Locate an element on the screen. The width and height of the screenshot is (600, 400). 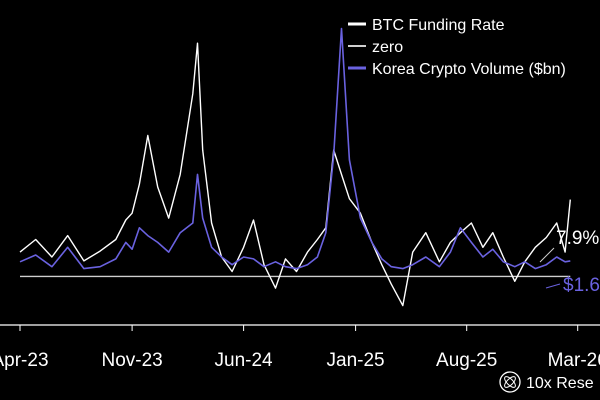
korea-end-leader is located at coordinates (553, 286).